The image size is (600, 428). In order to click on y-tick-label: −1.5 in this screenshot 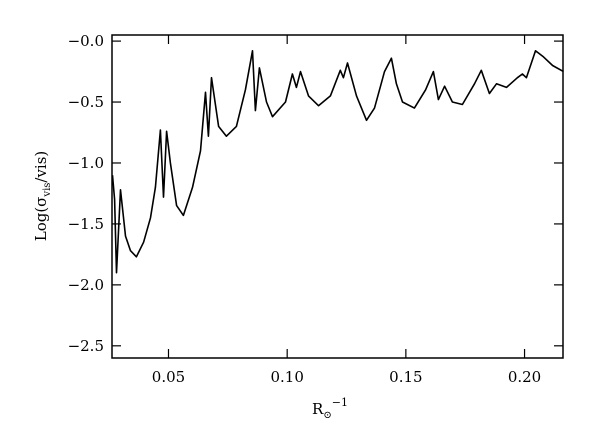, I will do `click(86, 224)`.